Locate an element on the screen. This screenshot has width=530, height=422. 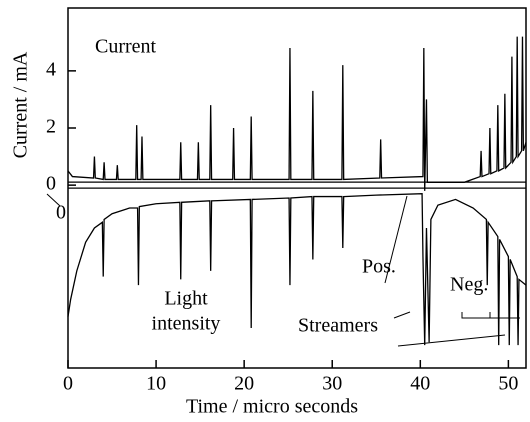
y-axis-label: Current / mA is located at coordinates (21, 104).